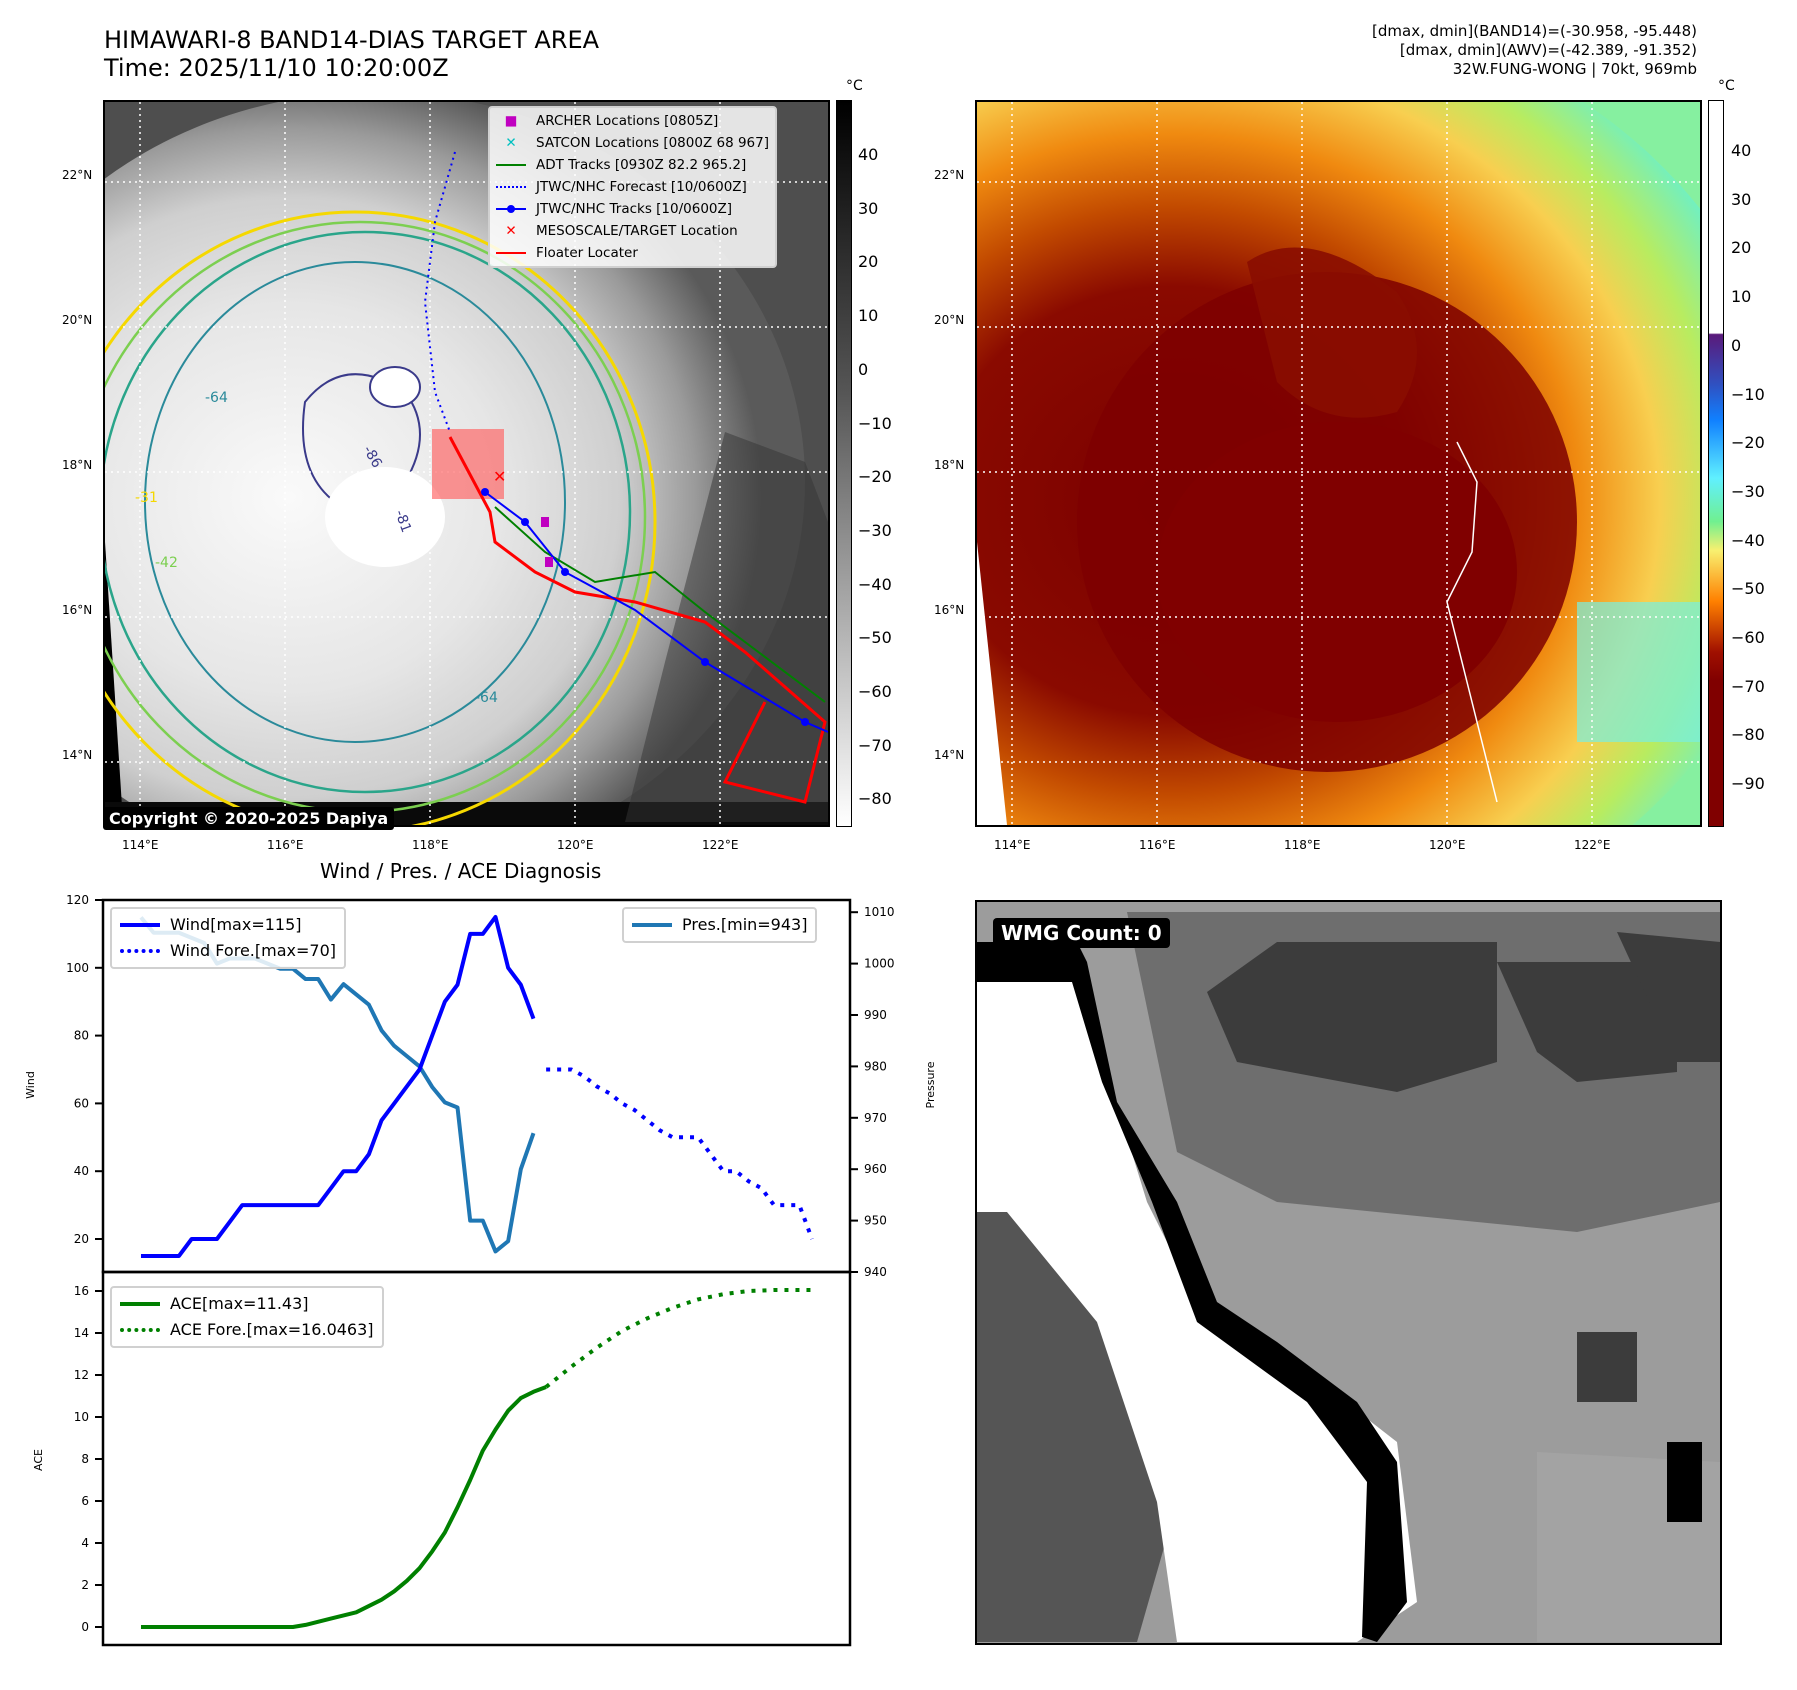  Describe the element at coordinates (81, 1375) in the screenshot. I see `ace-tick-label: 12` at that location.